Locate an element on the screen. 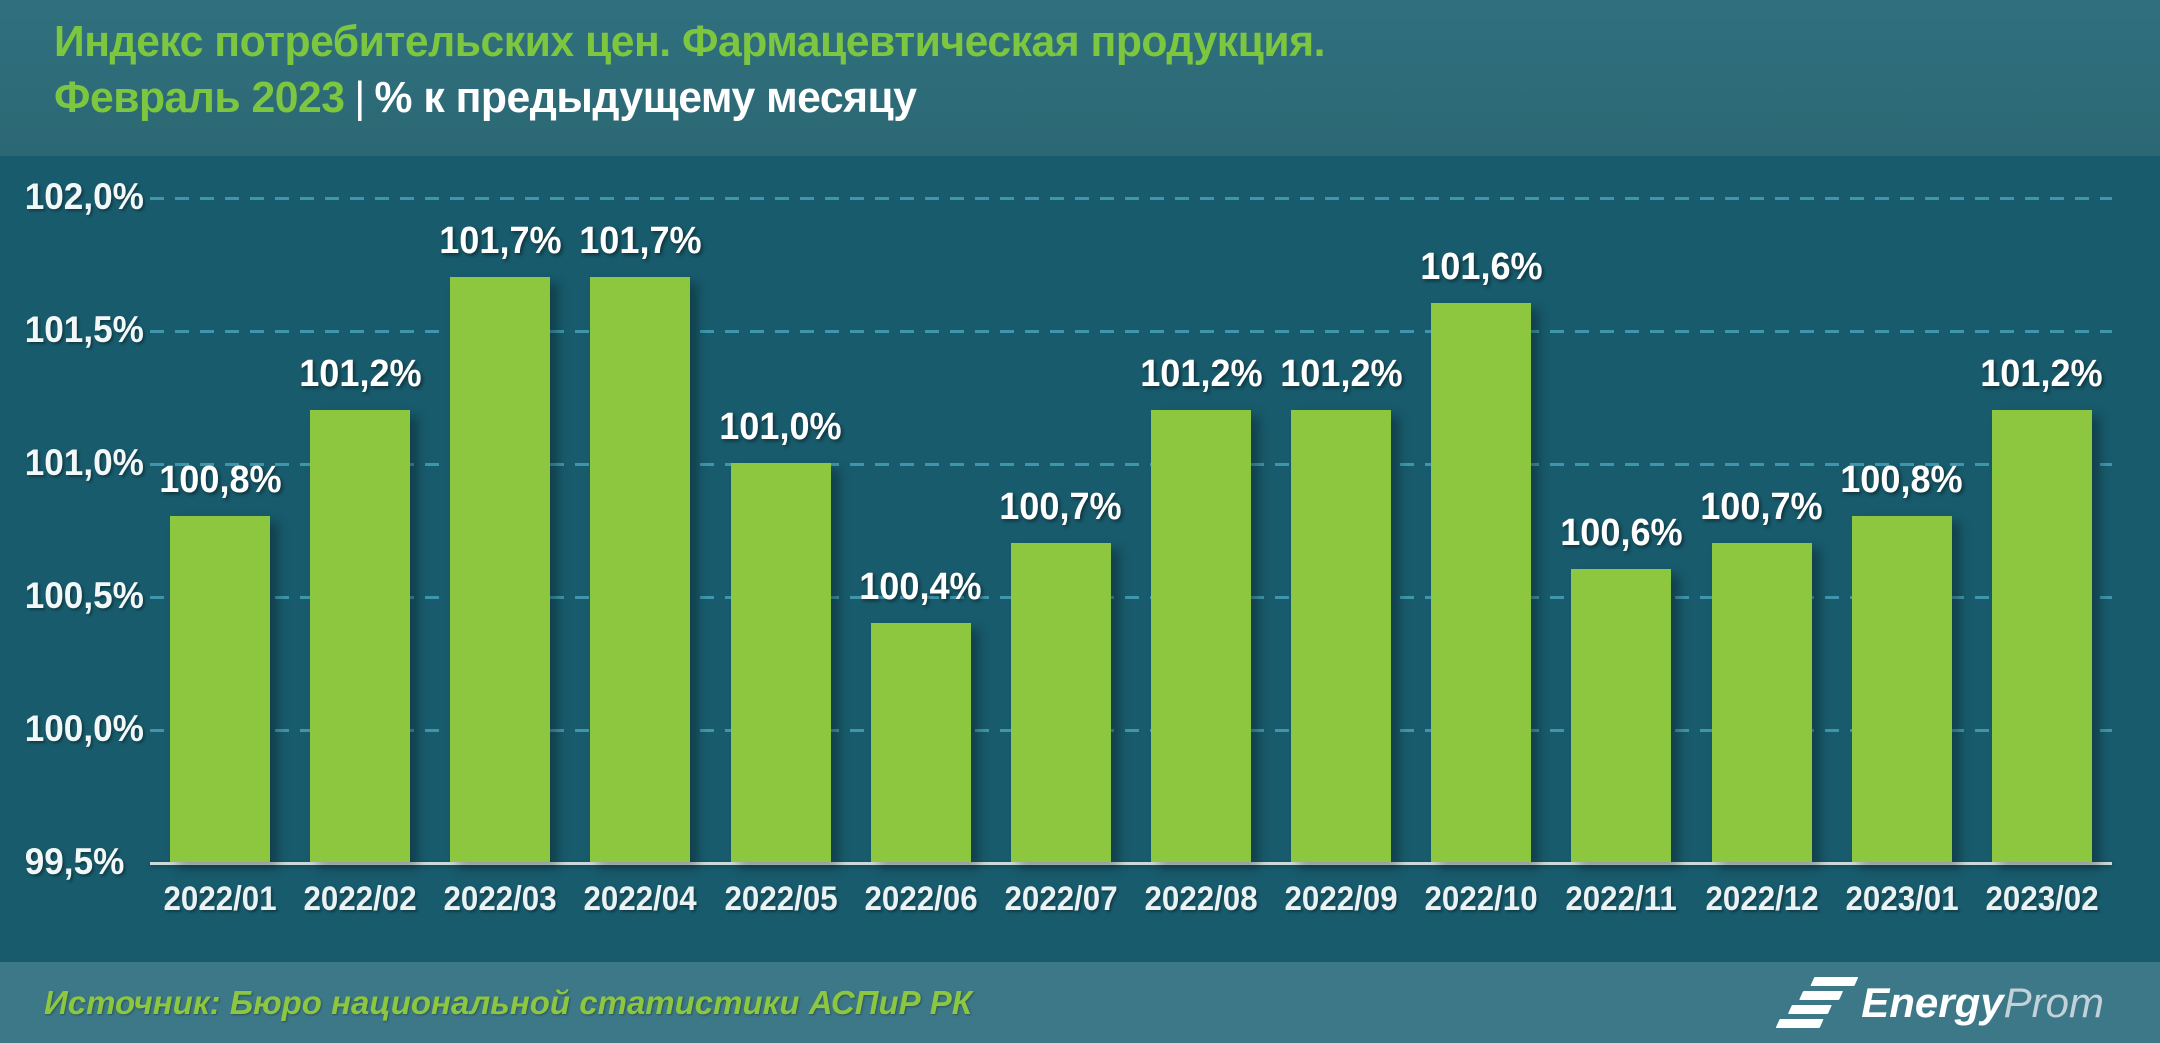 This screenshot has width=2160, height=1043. bar-column-2022/11: 100,6% is located at coordinates (1621, 509).